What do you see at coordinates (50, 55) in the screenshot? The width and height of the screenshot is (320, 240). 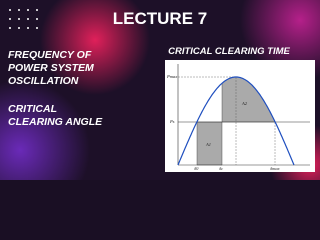 I see `topic-line: FREQUENCY OF` at bounding box center [50, 55].